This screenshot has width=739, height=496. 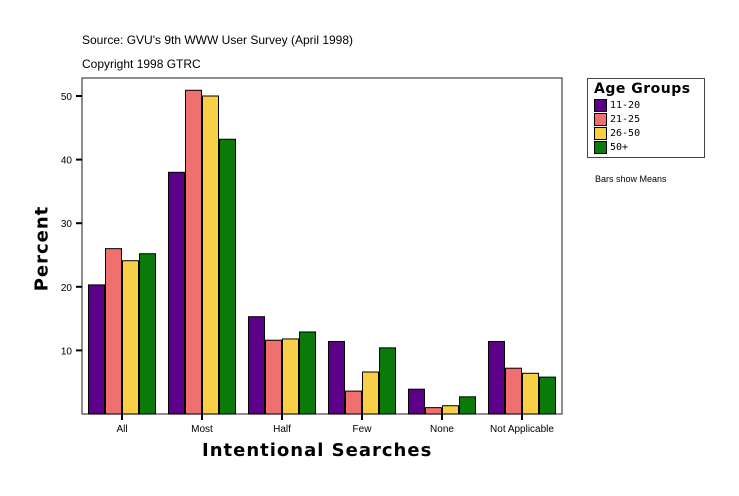 What do you see at coordinates (67, 288) in the screenshot?
I see `y-tick-label: 20` at bounding box center [67, 288].